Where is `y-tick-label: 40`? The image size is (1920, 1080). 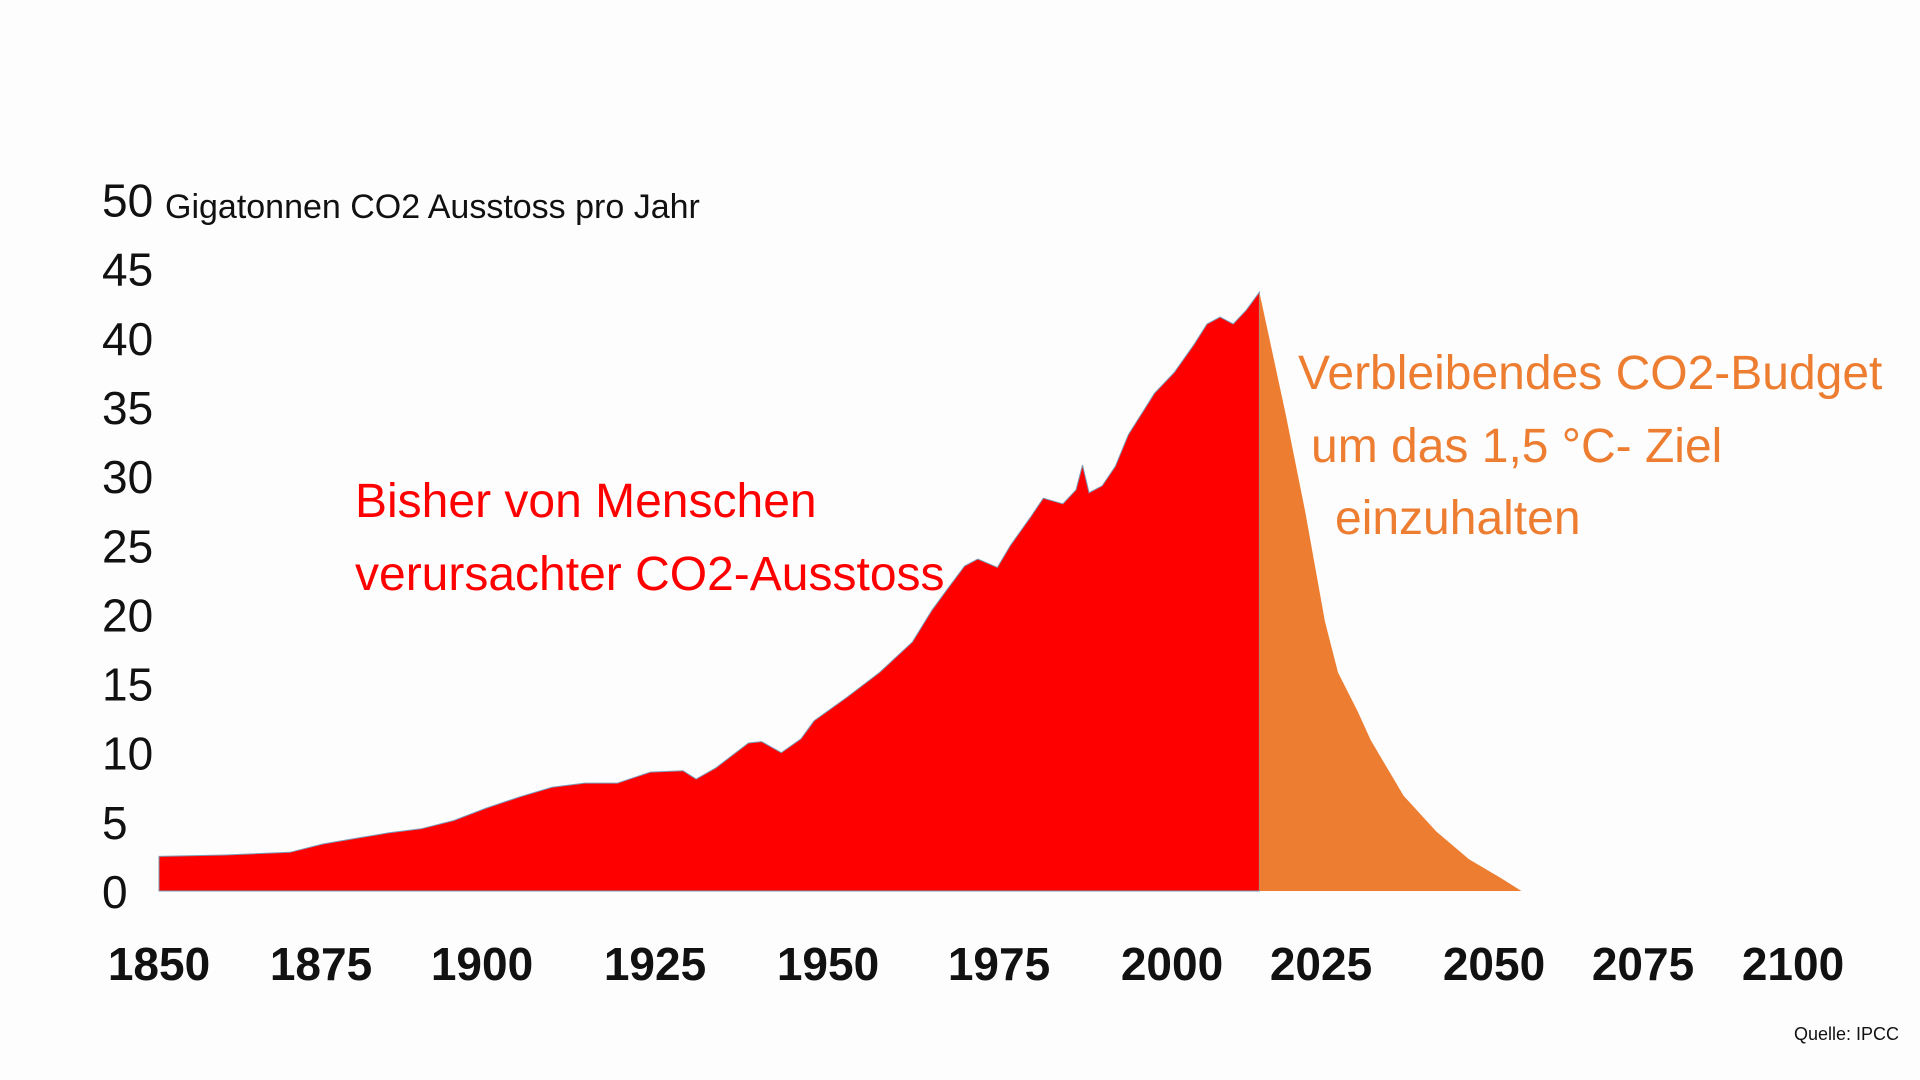
y-tick-label: 40 is located at coordinates (127, 339).